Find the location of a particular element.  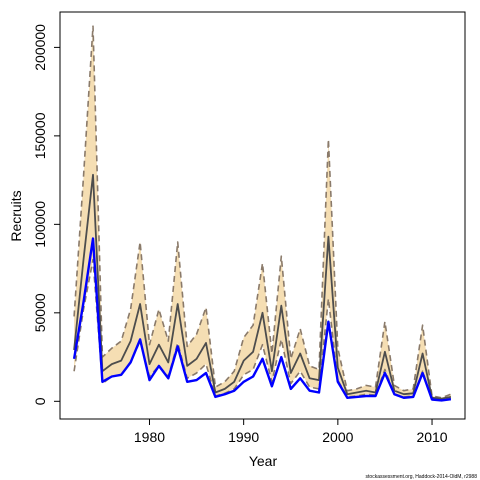

y-tick-label: 200000 is located at coordinates (40, 47).